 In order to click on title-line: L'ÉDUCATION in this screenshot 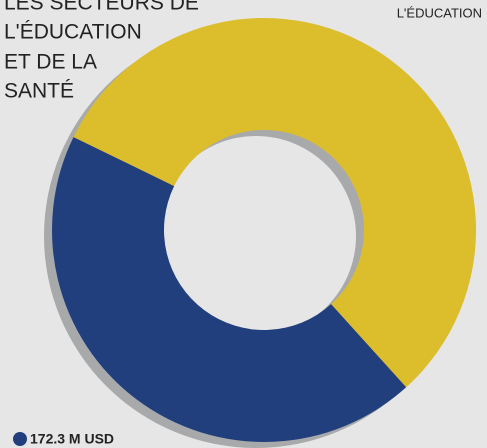, I will do `click(73, 32)`.